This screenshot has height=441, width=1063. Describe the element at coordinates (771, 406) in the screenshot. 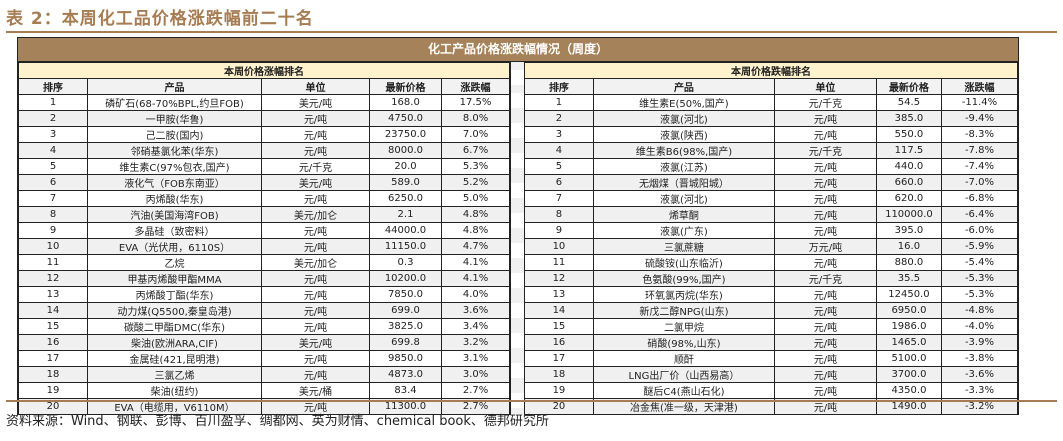

I see `table-row: 20 冶金焦(准一级，天津港) 元/吨 1490.0 -3.2%` at that location.